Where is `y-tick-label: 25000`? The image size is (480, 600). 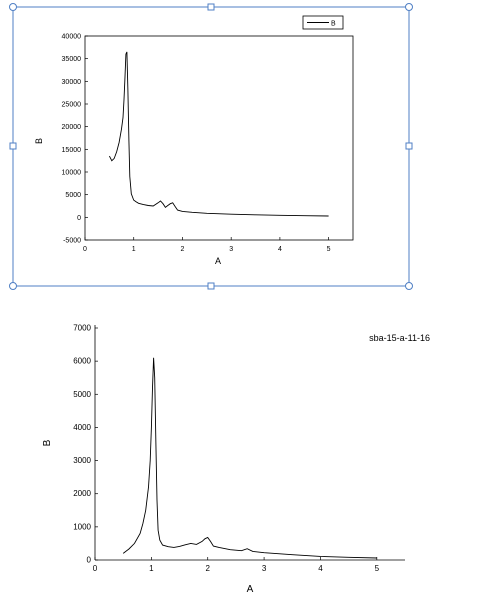
y-tick-label: 25000 is located at coordinates (72, 105).